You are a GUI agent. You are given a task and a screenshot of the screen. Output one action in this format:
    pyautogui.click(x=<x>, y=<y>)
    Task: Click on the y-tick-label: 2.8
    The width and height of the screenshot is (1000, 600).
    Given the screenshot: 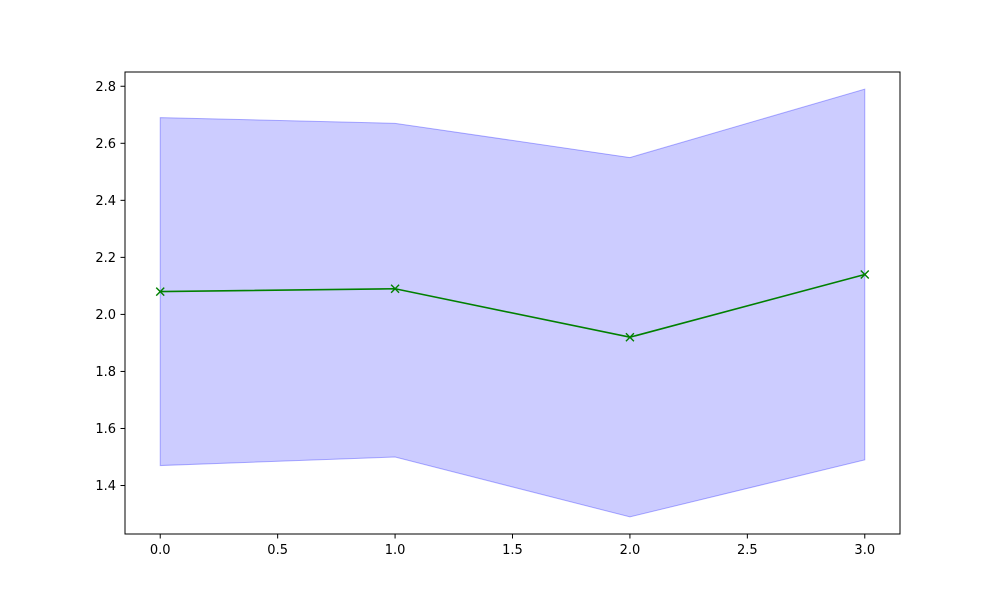 What is the action you would take?
    pyautogui.click(x=105, y=87)
    